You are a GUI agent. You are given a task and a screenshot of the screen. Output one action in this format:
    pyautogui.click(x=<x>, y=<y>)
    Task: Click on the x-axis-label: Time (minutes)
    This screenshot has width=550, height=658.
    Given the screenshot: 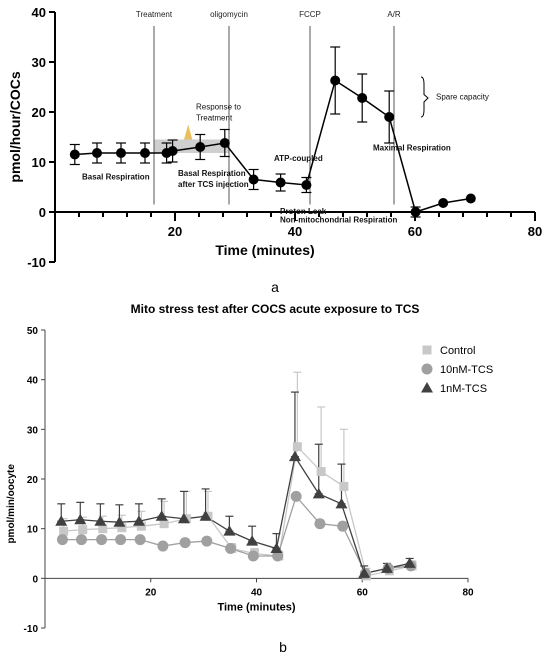 What is the action you would take?
    pyautogui.click(x=264, y=250)
    